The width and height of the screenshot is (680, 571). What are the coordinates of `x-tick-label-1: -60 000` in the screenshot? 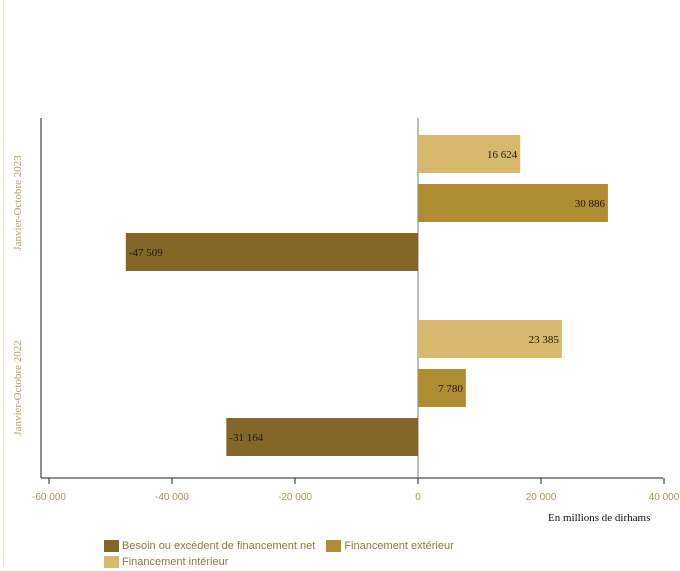 It's located at (49, 497).